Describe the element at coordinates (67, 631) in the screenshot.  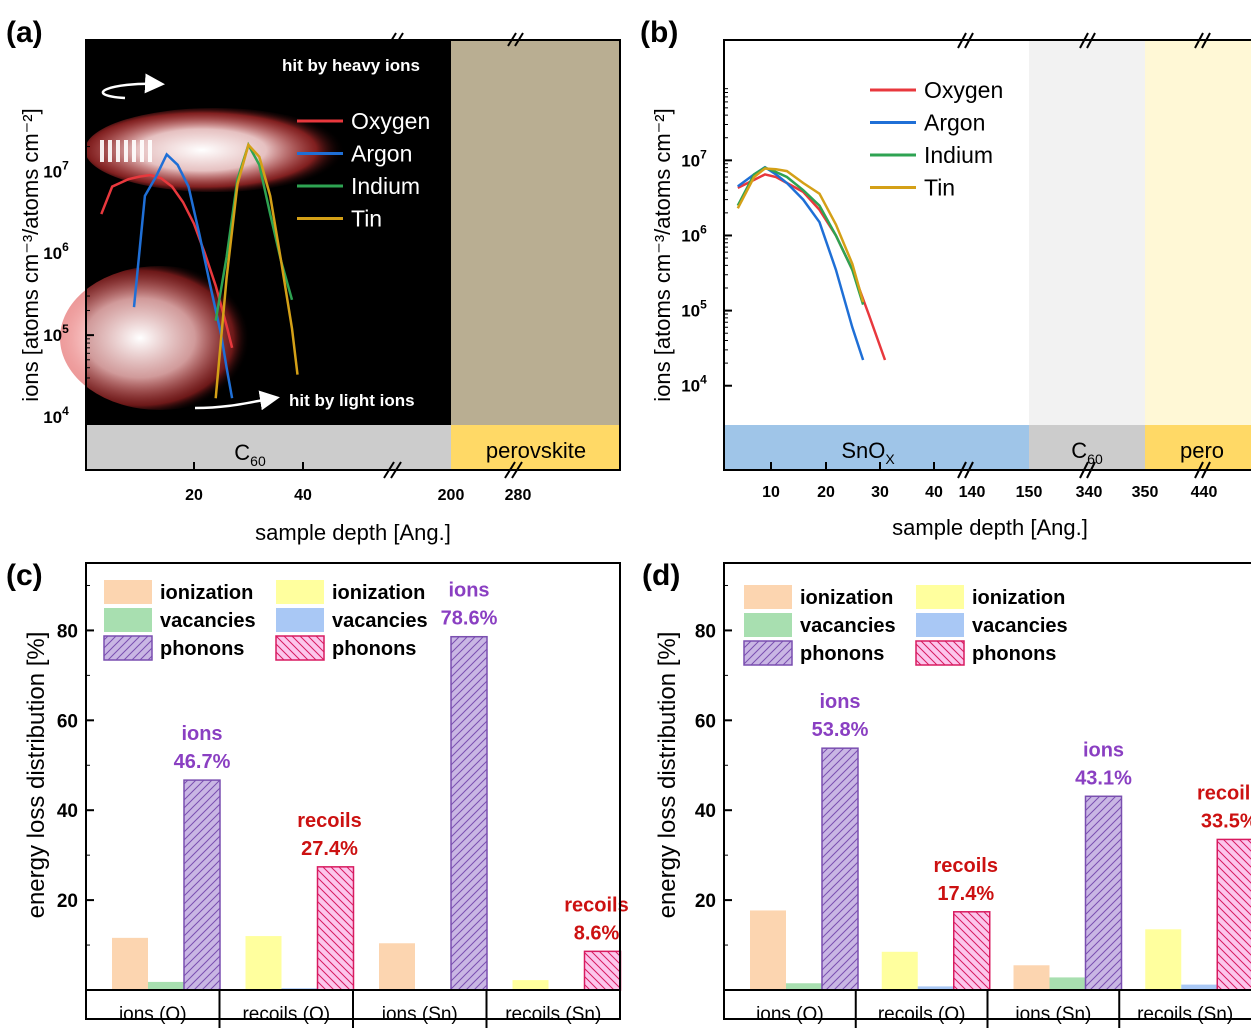
I see `y-tick-label: 80` at that location.